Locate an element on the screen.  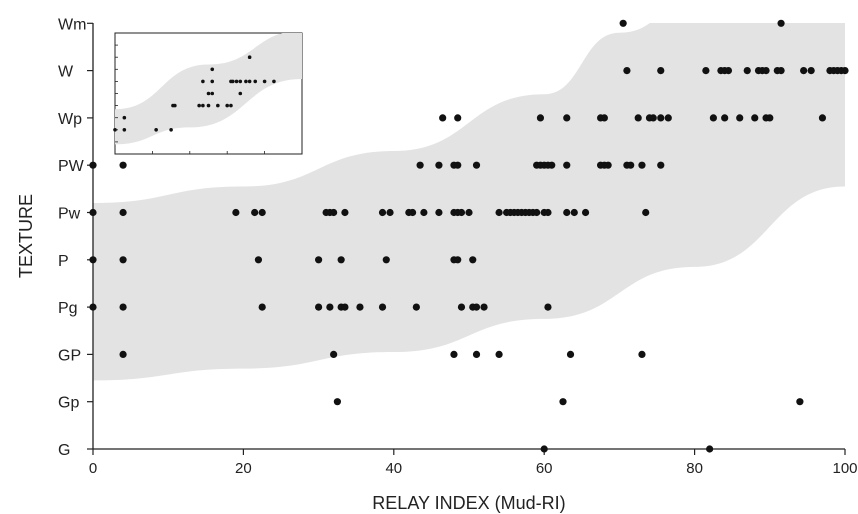
x-tick-label: 80 is located at coordinates (694, 468).